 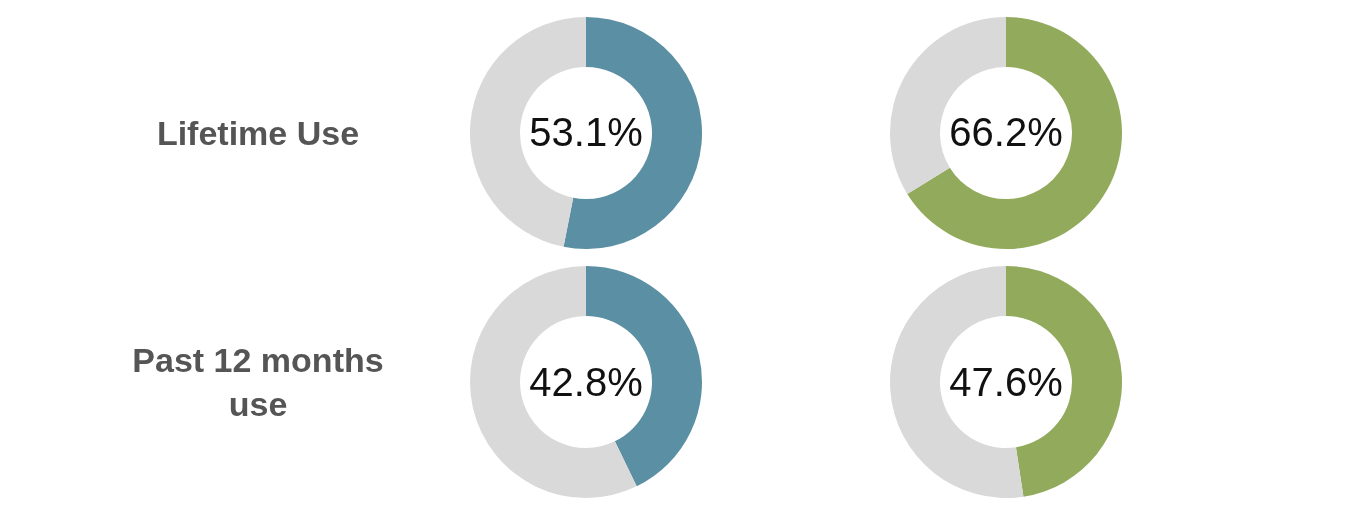 I want to click on donut-slice, so click(x=1014, y=132).